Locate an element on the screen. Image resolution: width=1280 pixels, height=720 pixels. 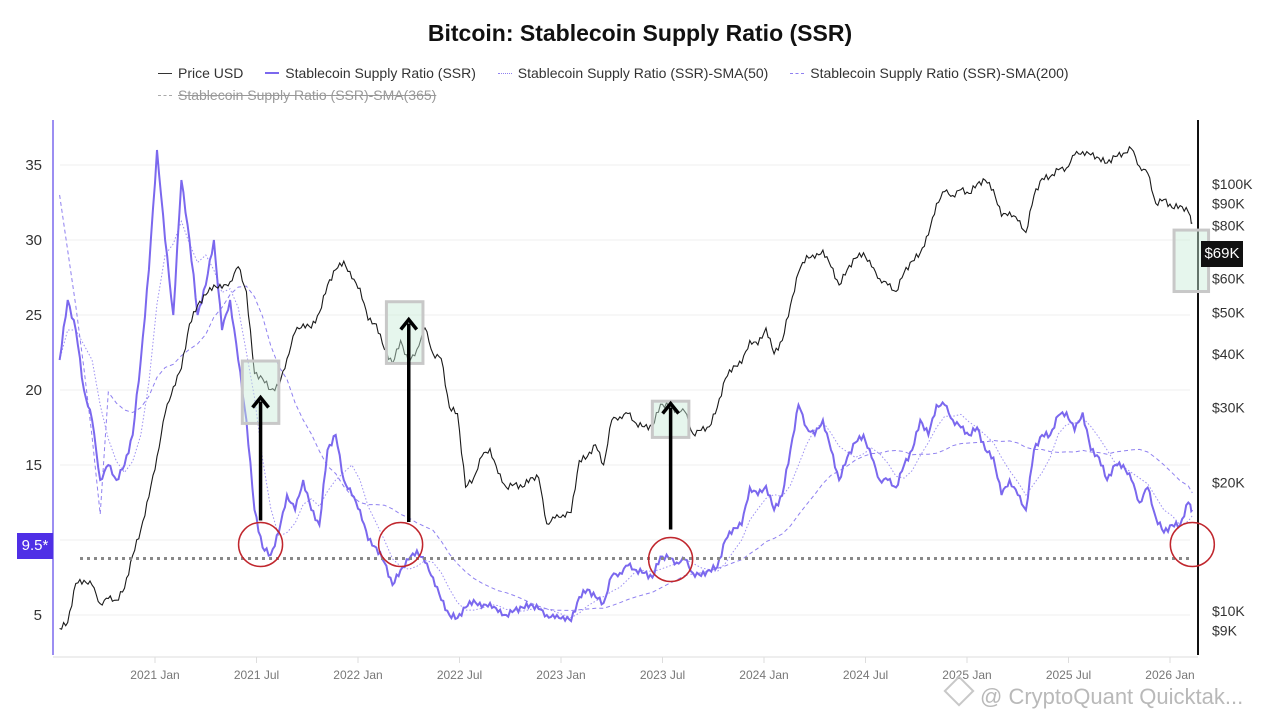
x-tick-label: 2025 Jul is located at coordinates (1068, 675).